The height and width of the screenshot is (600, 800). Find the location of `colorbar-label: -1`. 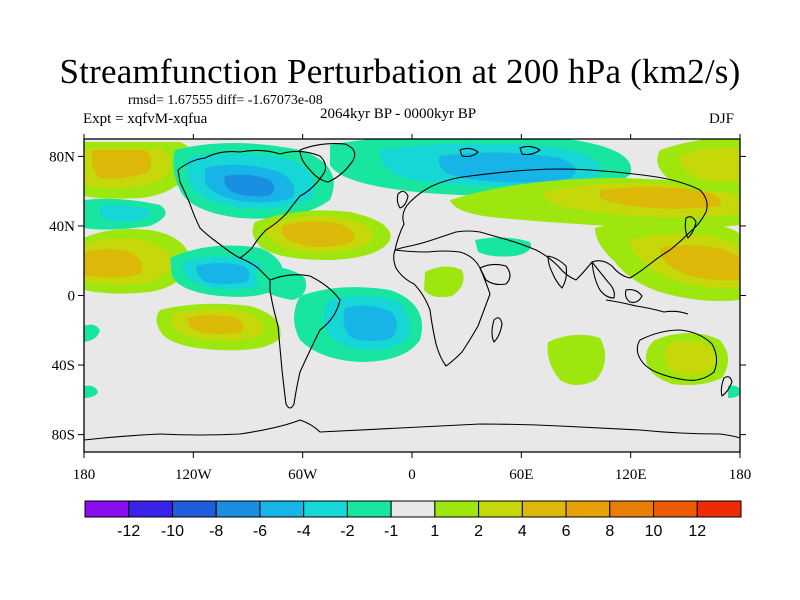

colorbar-label: -1 is located at coordinates (391, 531).